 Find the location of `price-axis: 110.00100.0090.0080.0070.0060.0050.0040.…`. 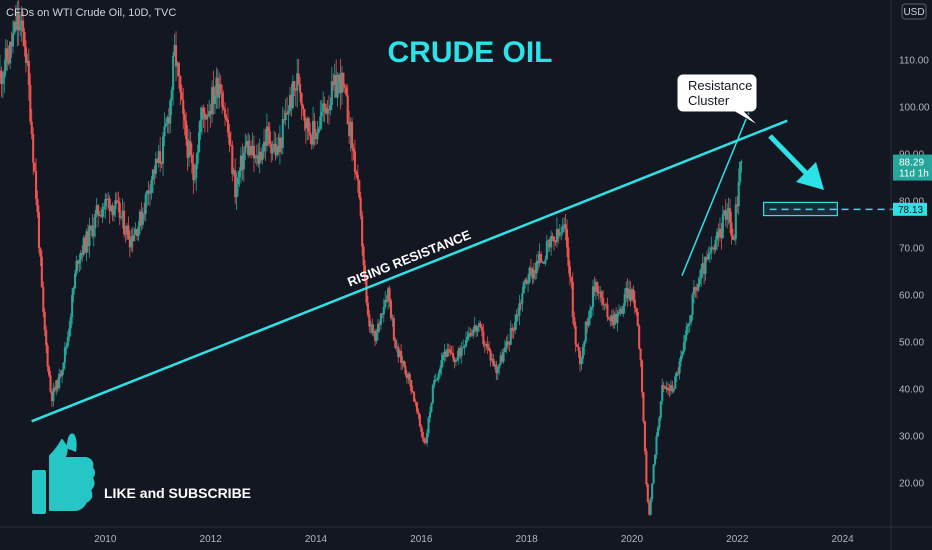

price-axis: 110.00100.0090.0080.0070.0060.0050.0040.… is located at coordinates (910, 275).